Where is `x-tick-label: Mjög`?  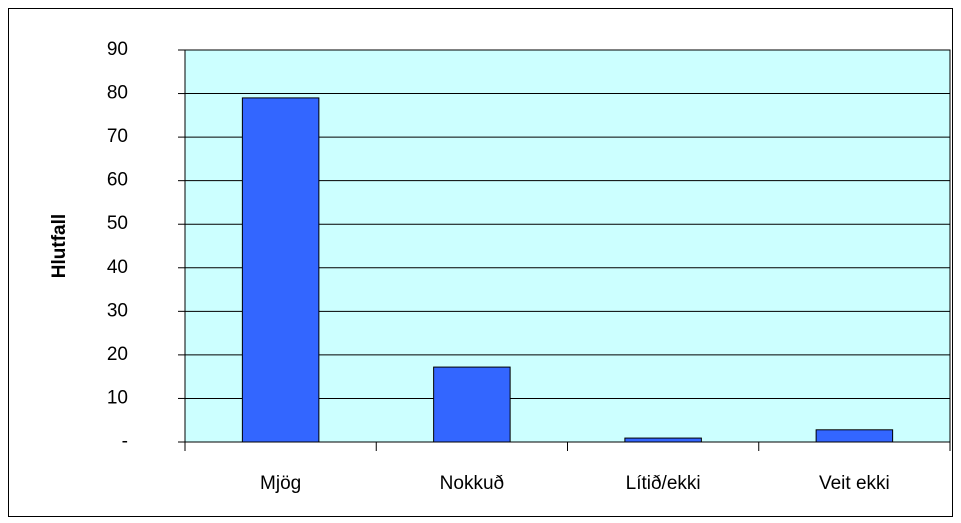
x-tick-label: Mjög is located at coordinates (280, 483).